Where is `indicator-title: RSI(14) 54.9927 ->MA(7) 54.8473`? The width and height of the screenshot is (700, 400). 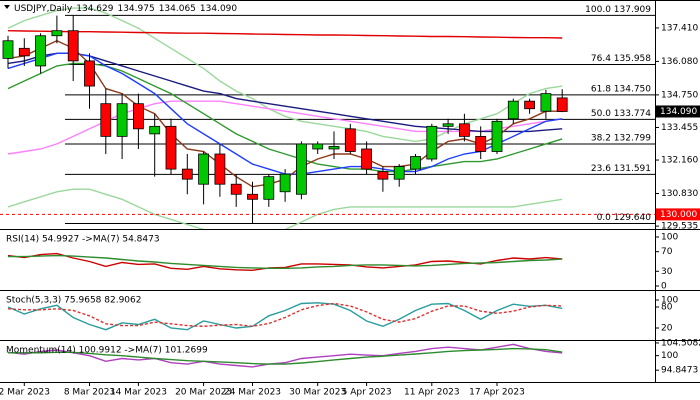 indicator-title: RSI(14) 54.9927 ->MA(7) 54.8473 is located at coordinates (83, 240).